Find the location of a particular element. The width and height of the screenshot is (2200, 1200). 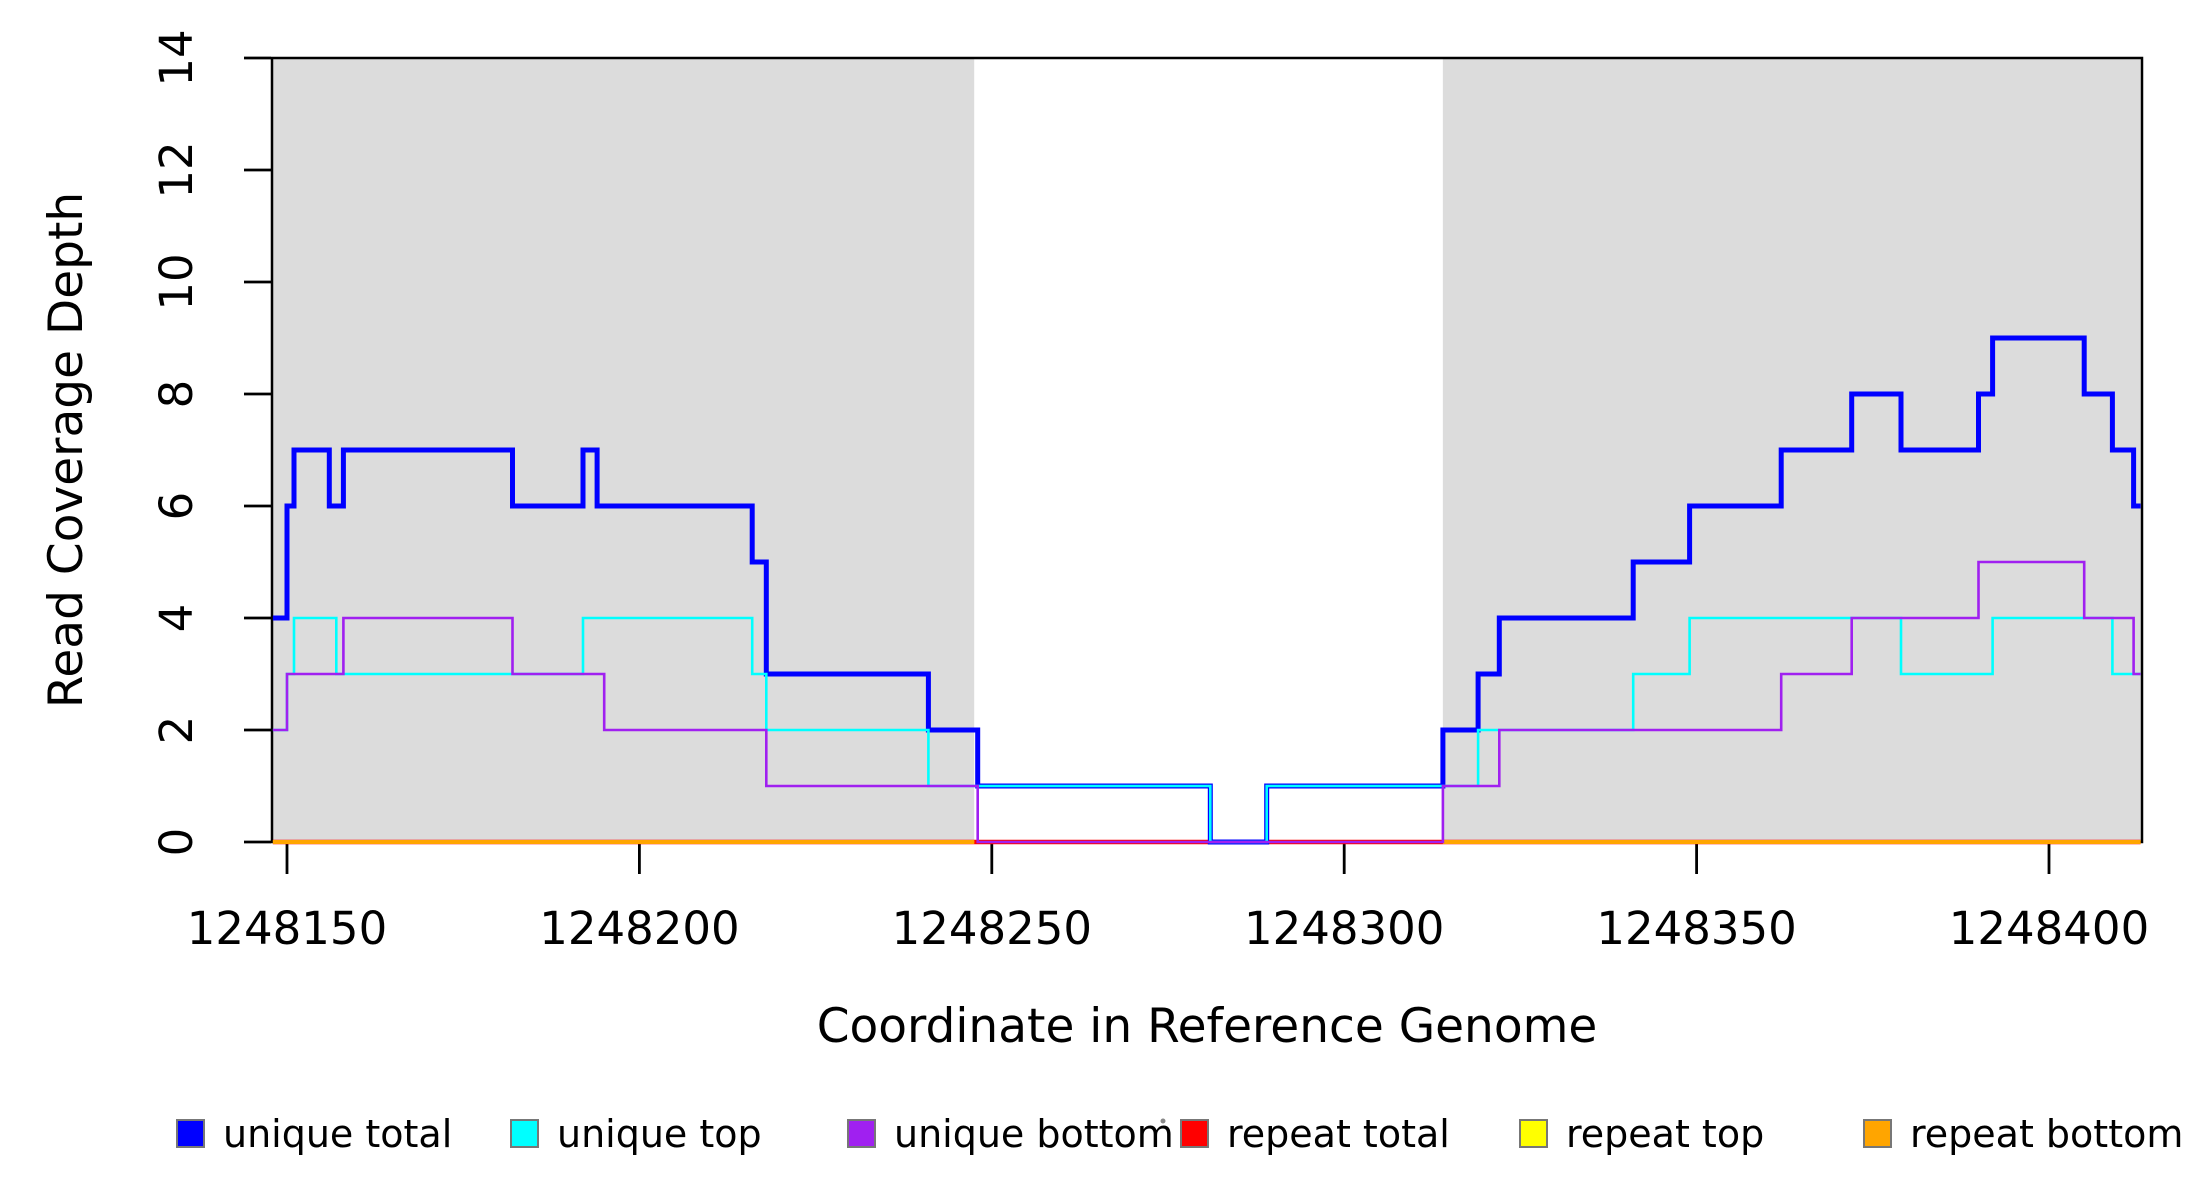

legend-swatch-repeat-bottom is located at coordinates (1877, 1133).